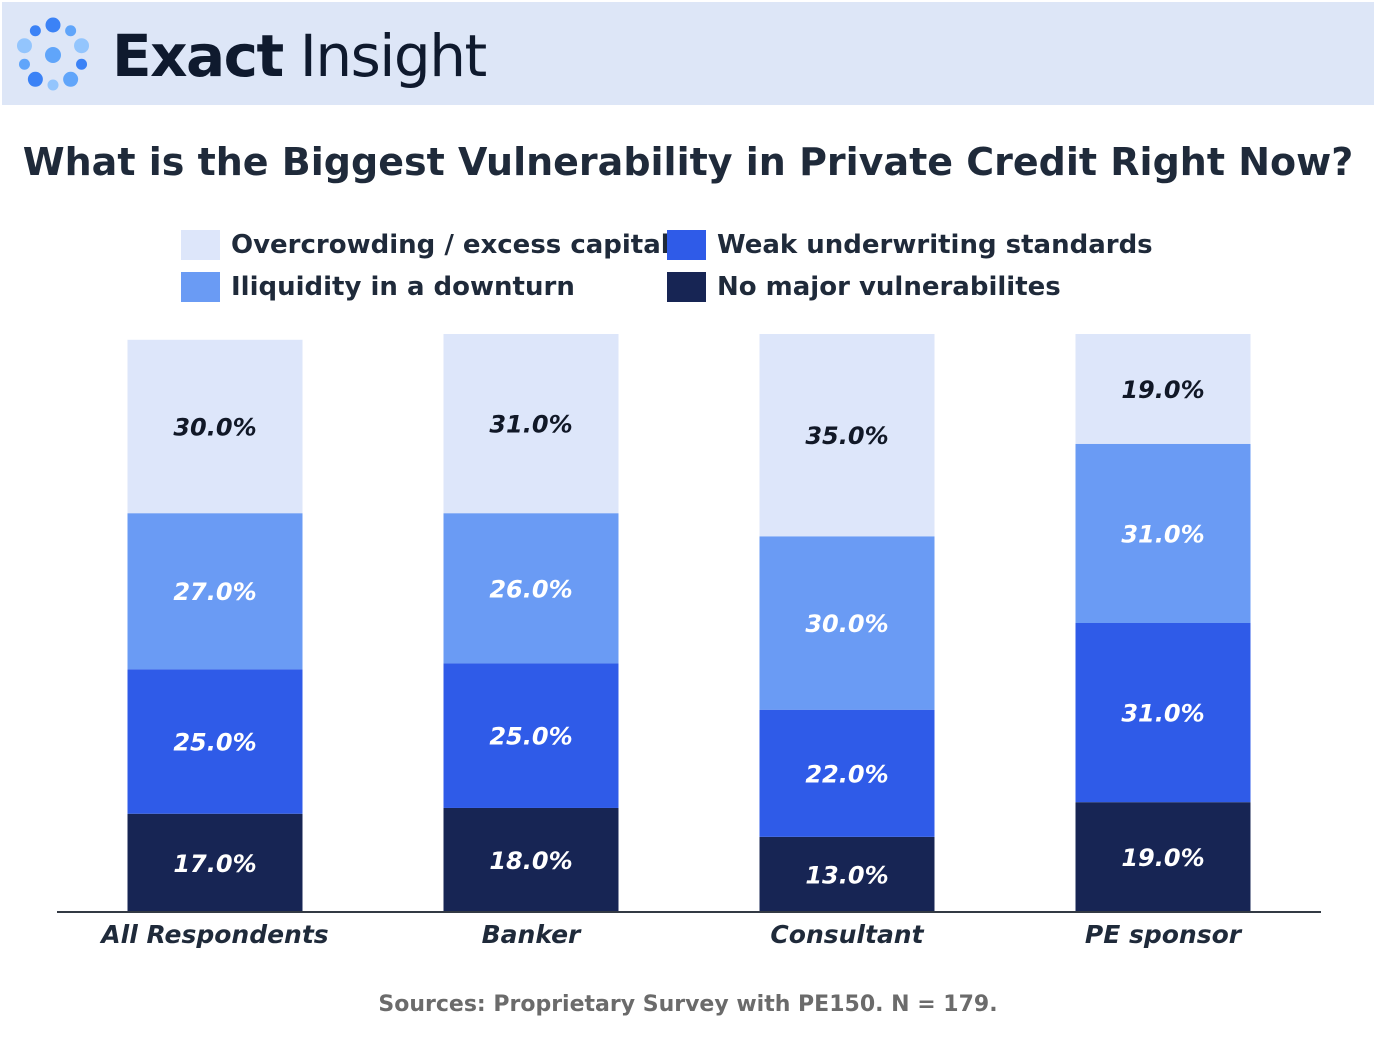 The width and height of the screenshot is (1376, 1038). Describe the element at coordinates (403, 287) in the screenshot. I see `legend-label-iliquidity: Iliquidity in a downturn` at that location.